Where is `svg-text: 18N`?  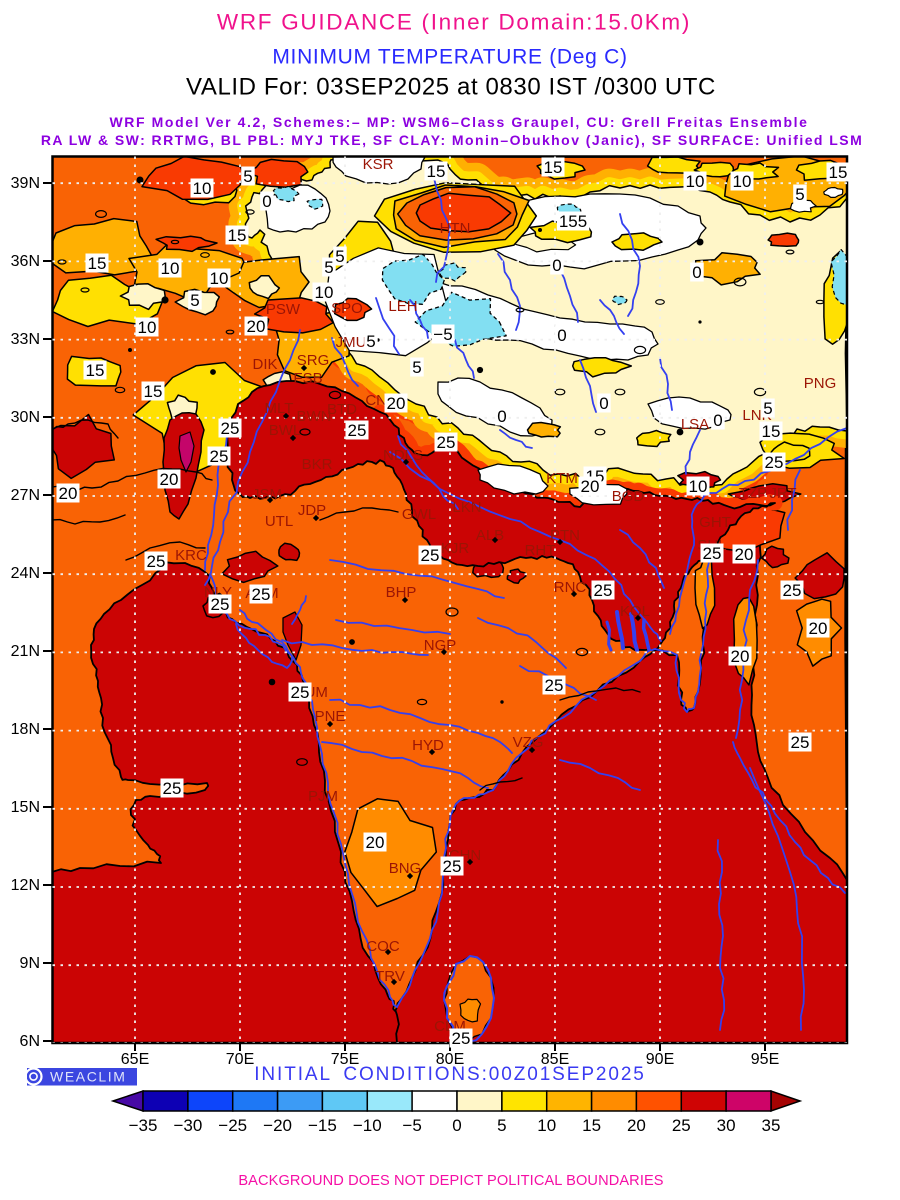
svg-text: 18N is located at coordinates (25, 729).